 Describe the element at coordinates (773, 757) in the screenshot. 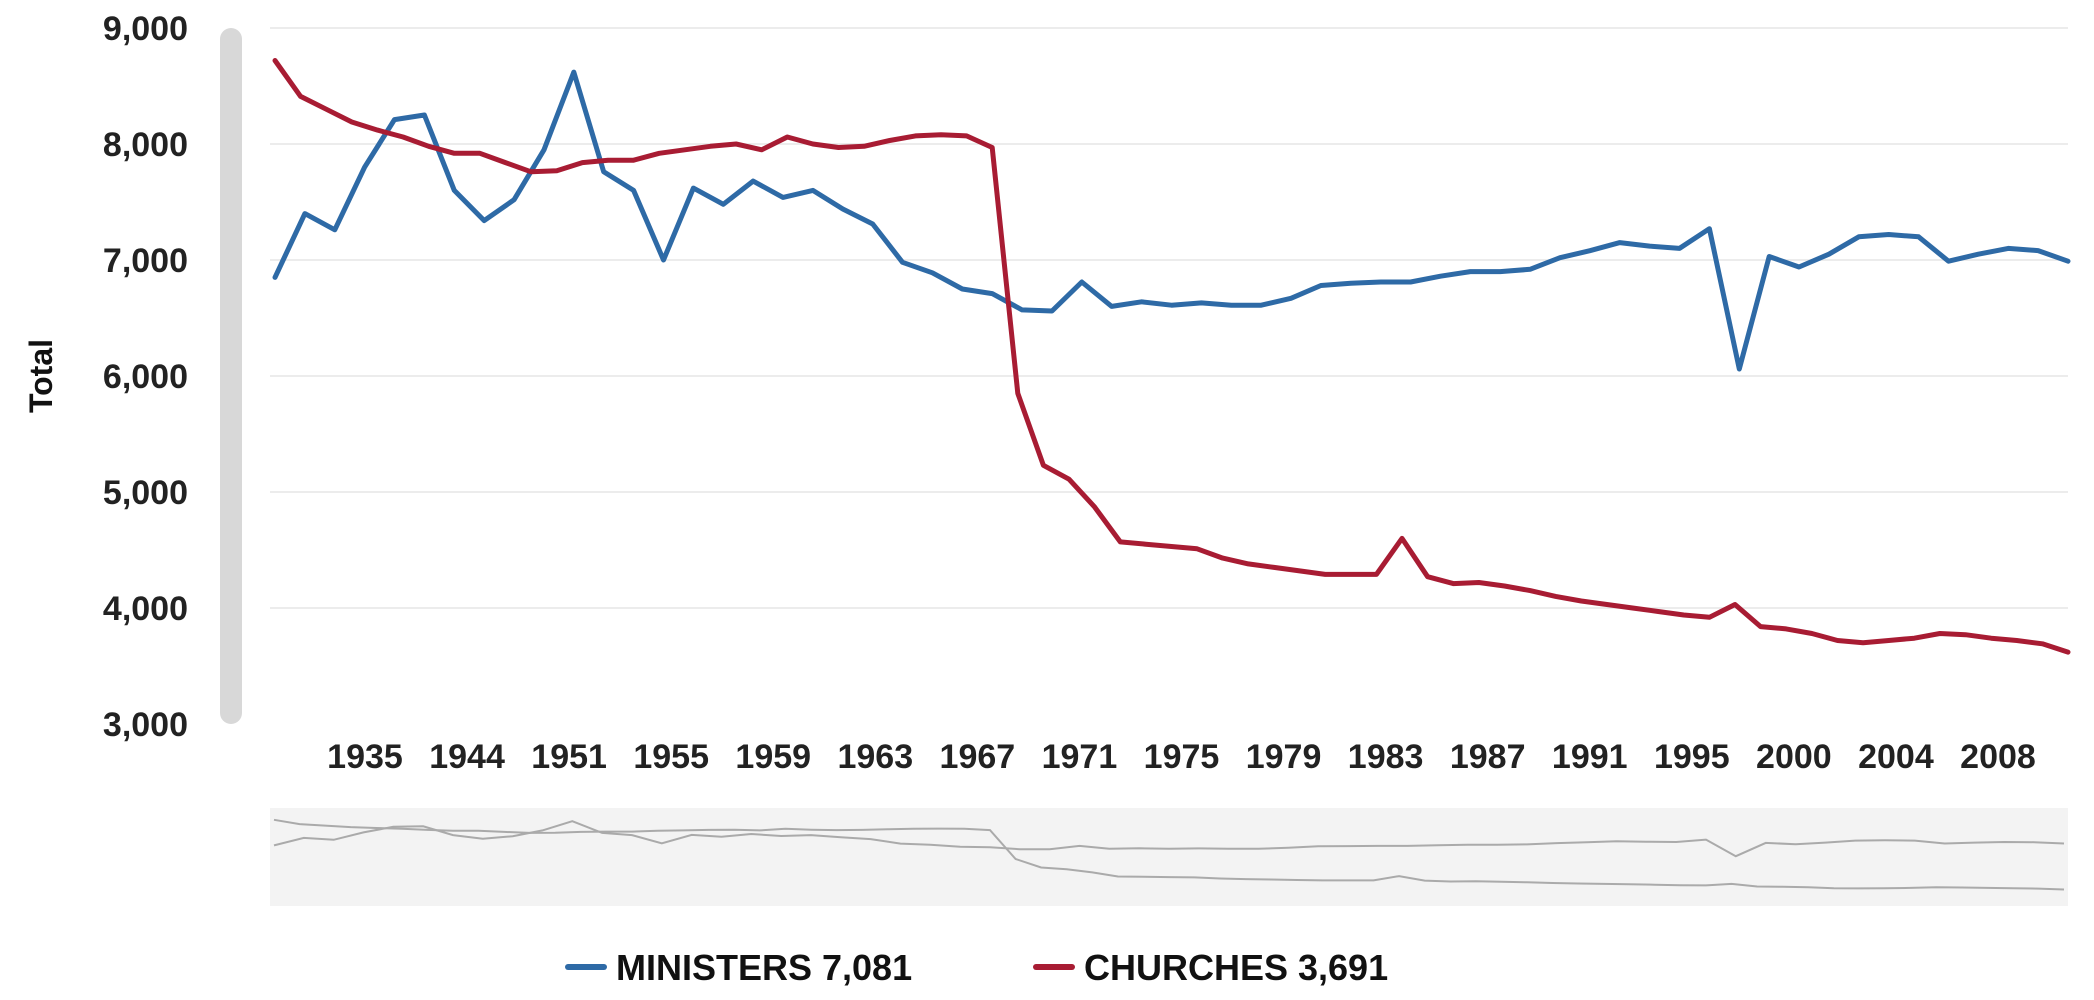

I see `x-tick-label: 1959` at that location.